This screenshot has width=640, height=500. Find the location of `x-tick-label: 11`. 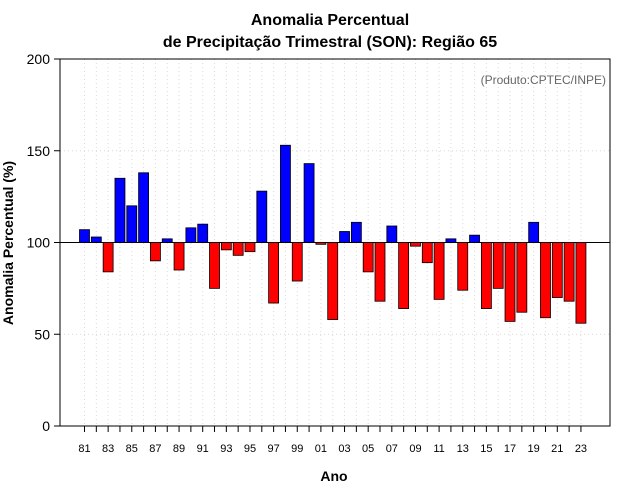

x-tick-label: 11 is located at coordinates (438, 449).